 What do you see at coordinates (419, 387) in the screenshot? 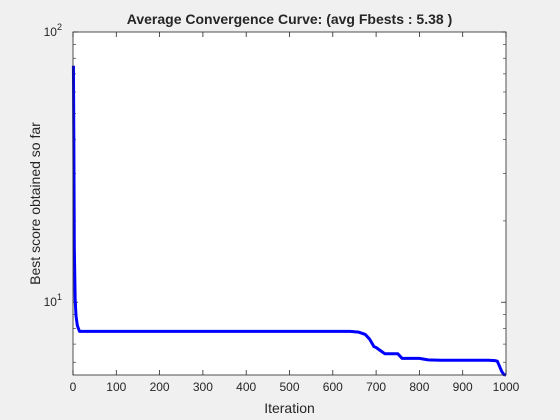
I see `x-tick-label: 800` at bounding box center [419, 387].